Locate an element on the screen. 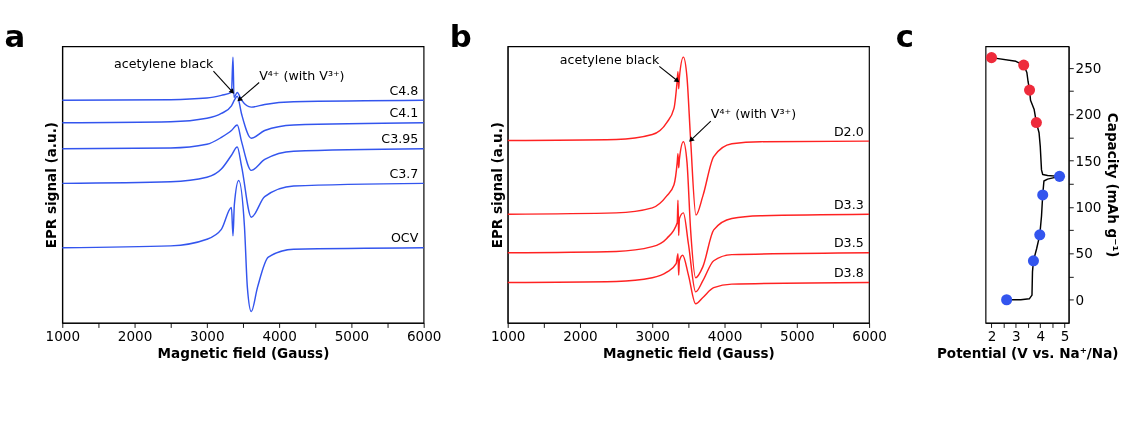  series-label: D2.0 is located at coordinates (848, 131).